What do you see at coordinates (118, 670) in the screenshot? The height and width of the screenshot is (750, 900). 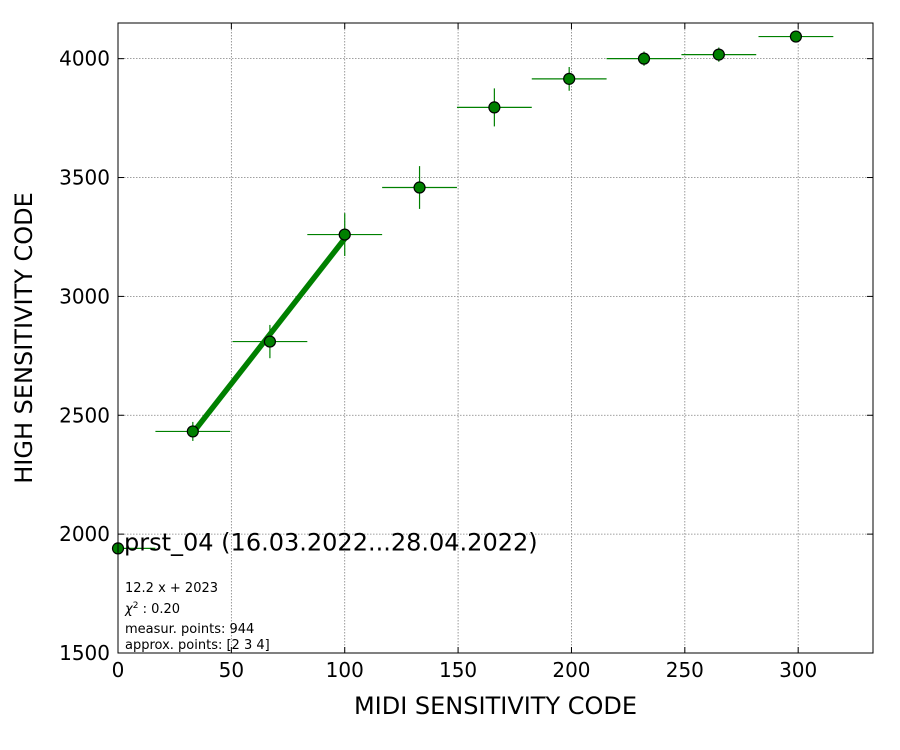 I see `x-tick-label: 0` at bounding box center [118, 670].